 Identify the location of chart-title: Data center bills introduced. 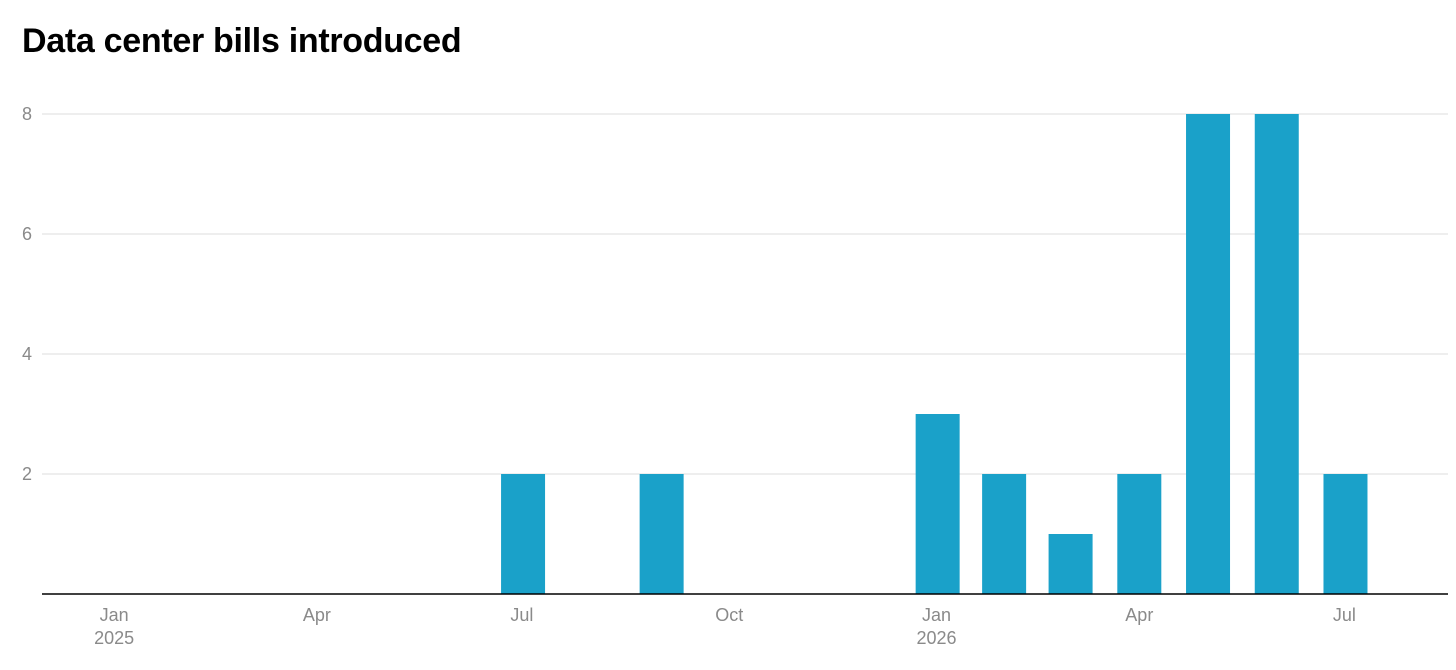
(242, 41).